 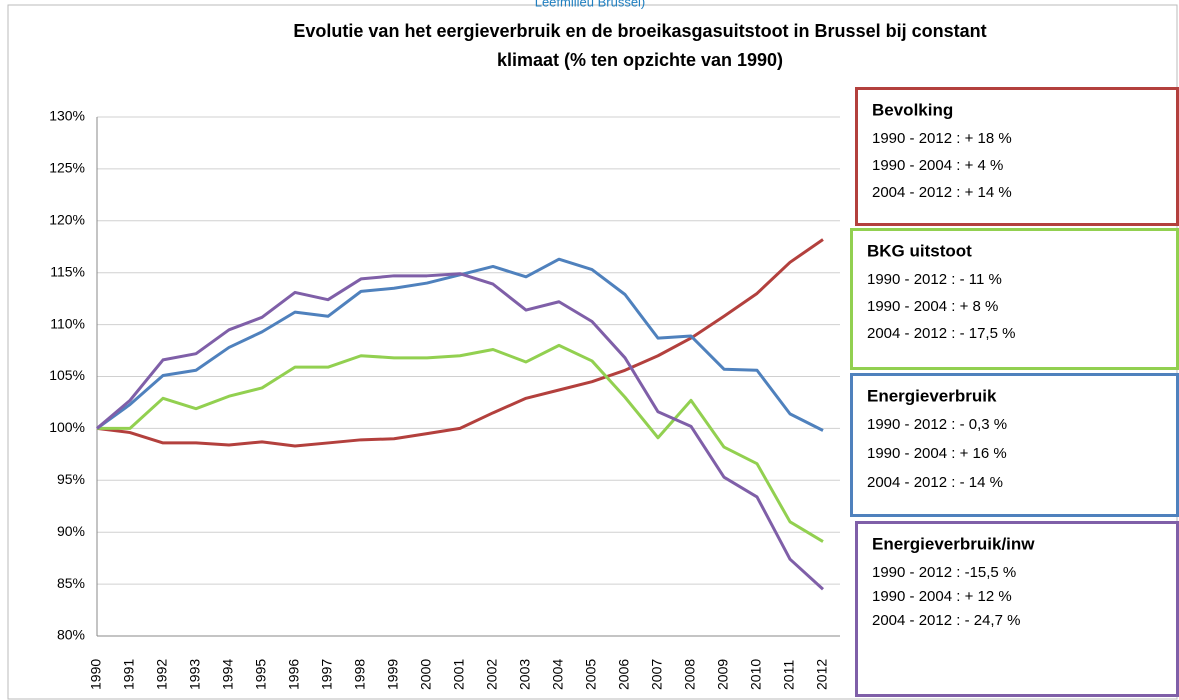 I want to click on chart-title: klimaat (% ten opzichte van 1990), so click(x=640, y=60).